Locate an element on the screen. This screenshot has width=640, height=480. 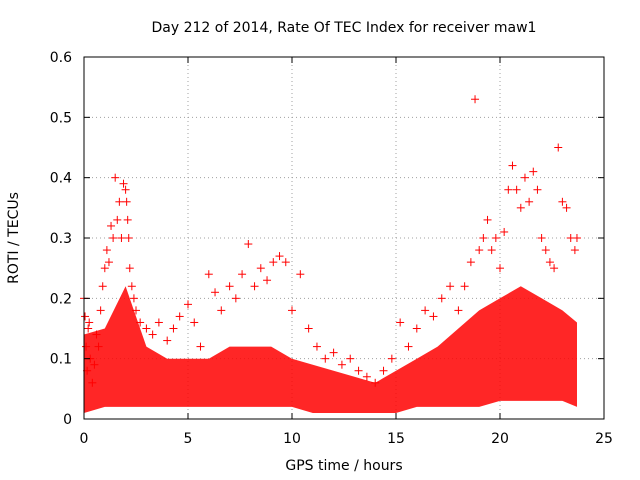
x-axis-label: GPS time / hours is located at coordinates (343, 466).